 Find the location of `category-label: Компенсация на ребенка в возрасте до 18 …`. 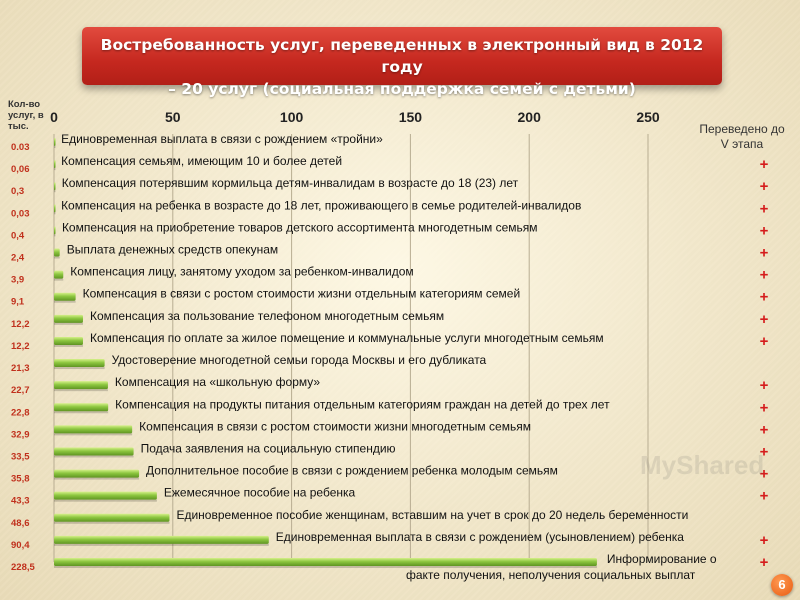

category-label: Компенсация на ребенка в возрасте до 18 … is located at coordinates (321, 205).